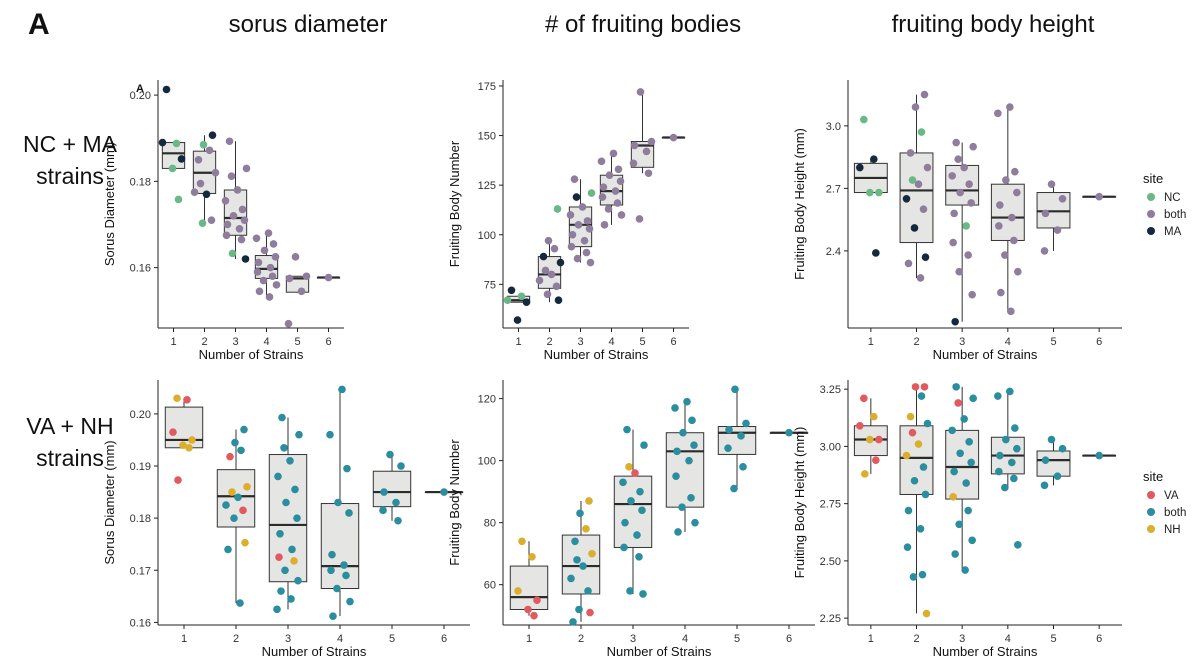 Image resolution: width=1201 pixels, height=665 pixels. Describe the element at coordinates (140, 623) in the screenshot. I see `y-tick-label: 0.16` at that location.